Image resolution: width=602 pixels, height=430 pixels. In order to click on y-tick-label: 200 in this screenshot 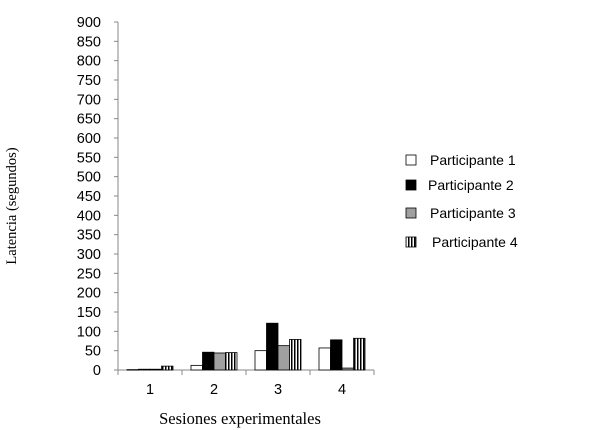, I will do `click(89, 294)`.